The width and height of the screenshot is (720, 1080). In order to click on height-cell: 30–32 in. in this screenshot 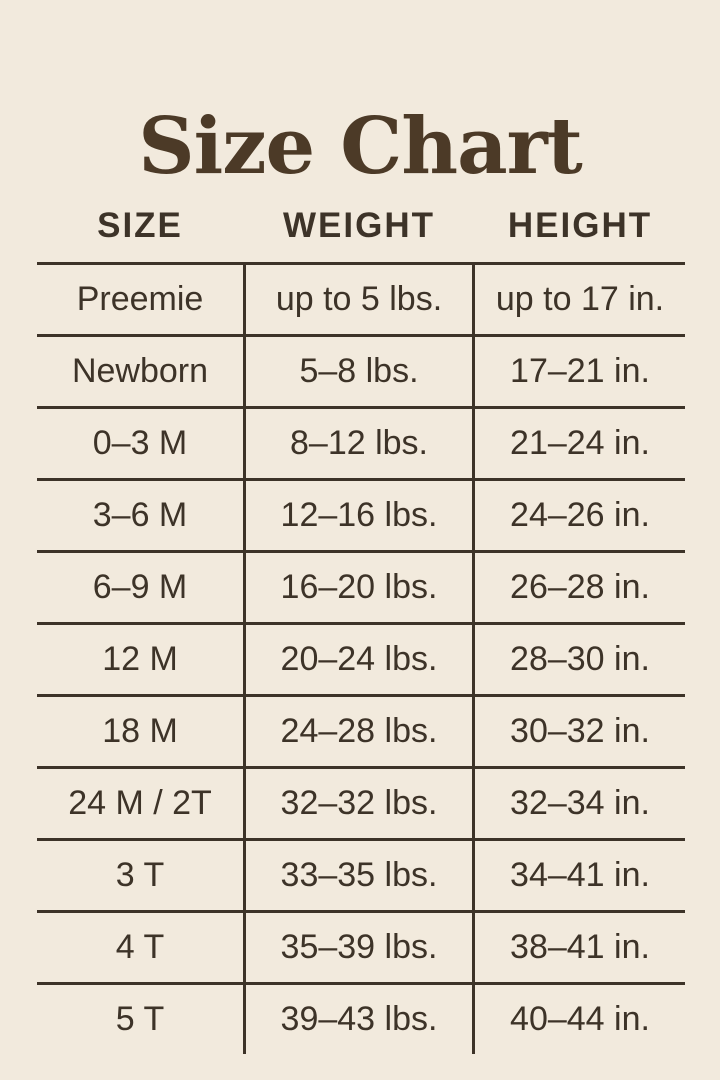, I will do `click(580, 731)`.